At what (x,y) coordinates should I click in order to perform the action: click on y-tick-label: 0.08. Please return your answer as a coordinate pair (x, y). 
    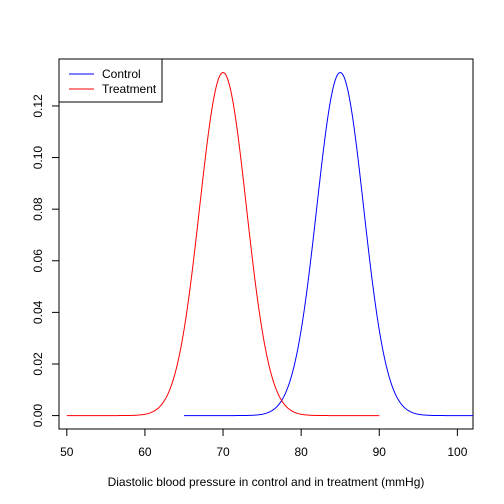
    Looking at the image, I should click on (38, 209).